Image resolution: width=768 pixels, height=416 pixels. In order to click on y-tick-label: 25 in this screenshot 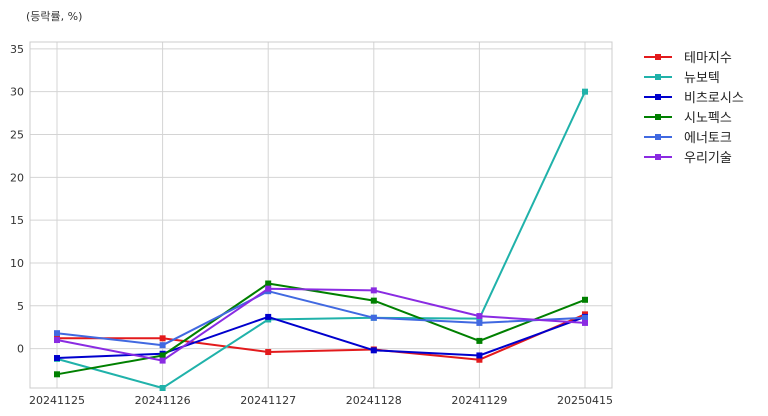, I will do `click(17, 134)`.